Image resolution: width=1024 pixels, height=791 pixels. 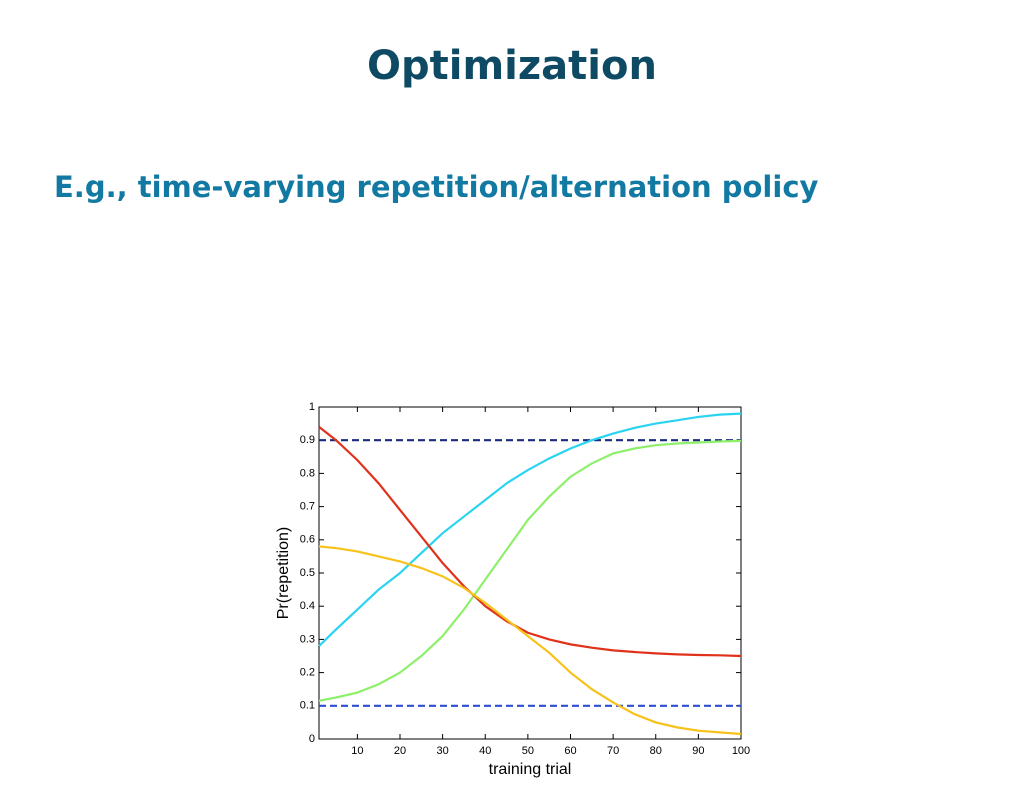 I want to click on x-axis-label: training trial, so click(x=530, y=769).